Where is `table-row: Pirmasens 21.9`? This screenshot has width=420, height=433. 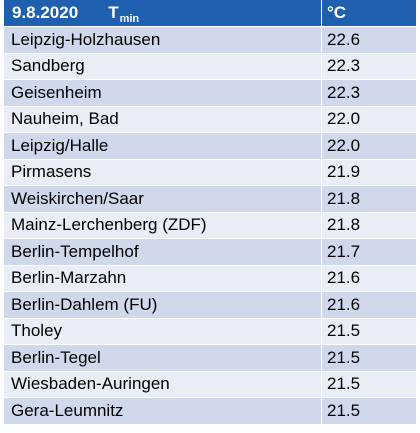
table-row: Pirmasens 21.9 is located at coordinates (210, 172).